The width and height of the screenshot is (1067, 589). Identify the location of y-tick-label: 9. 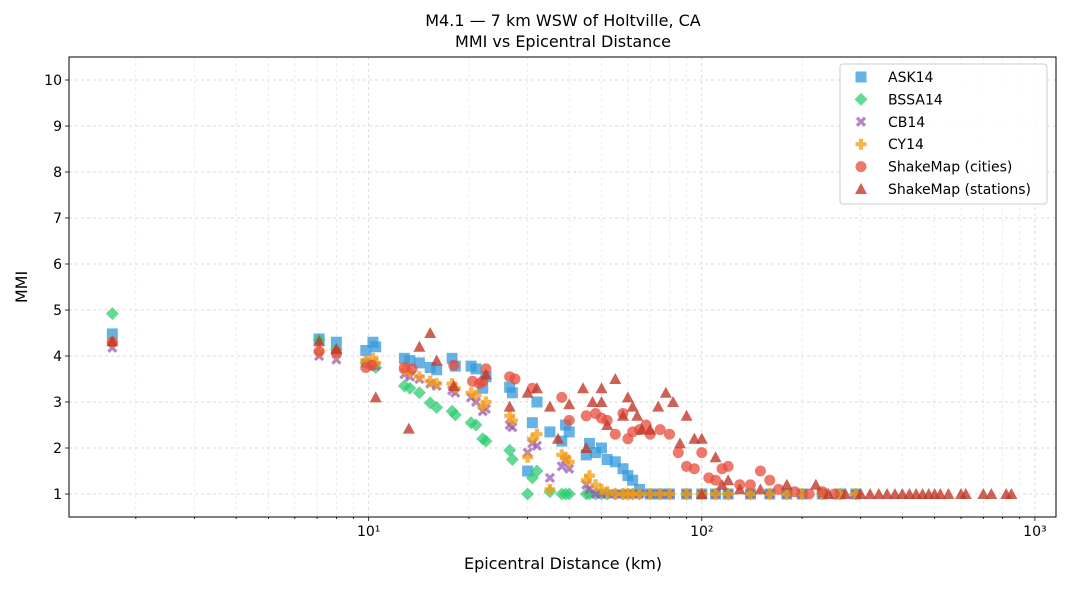
(57, 127).